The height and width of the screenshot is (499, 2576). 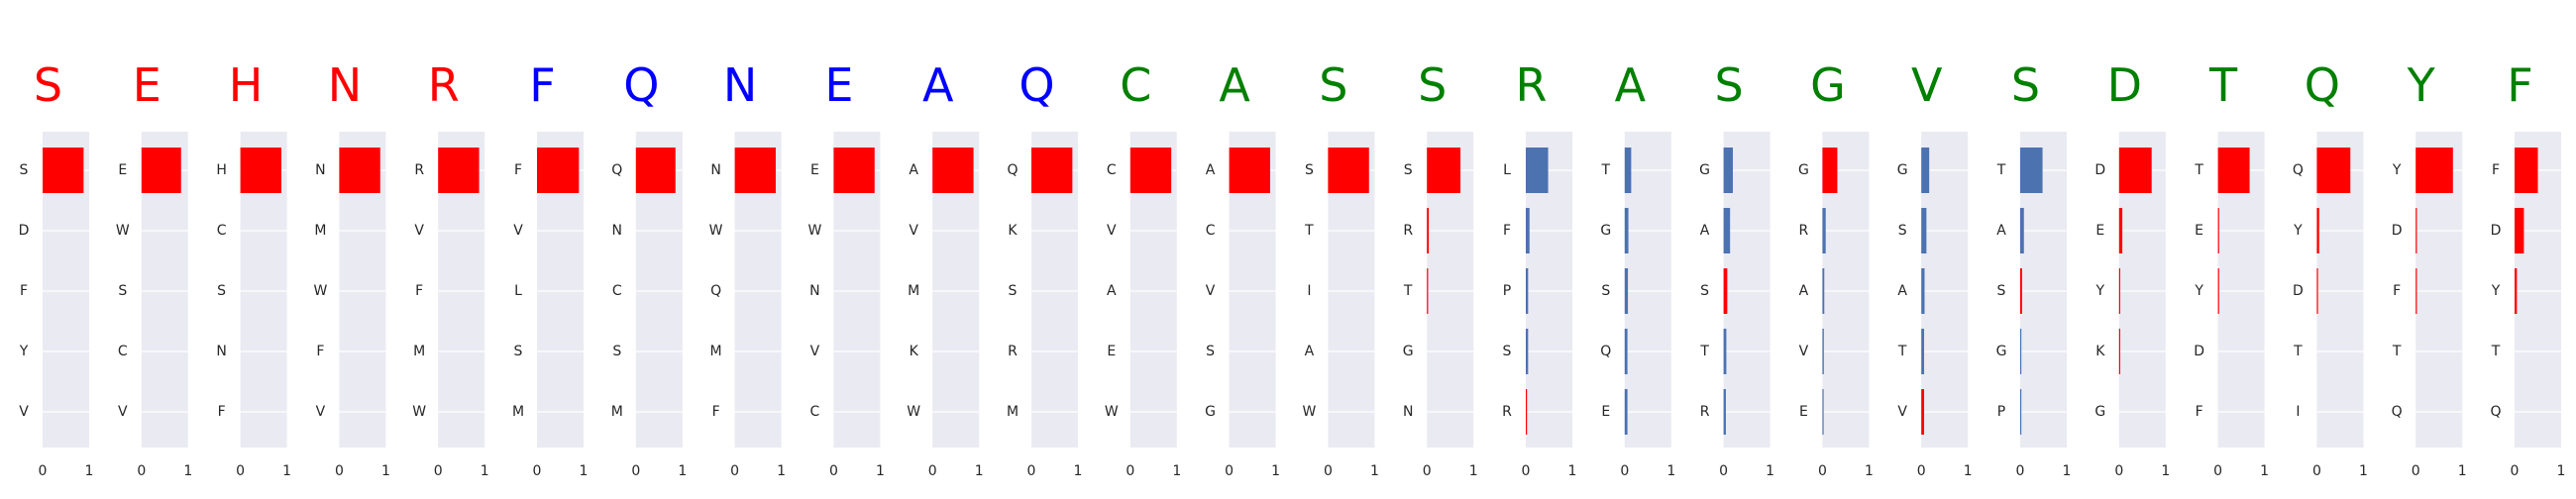 I want to click on category-label: W, so click(x=914, y=412).